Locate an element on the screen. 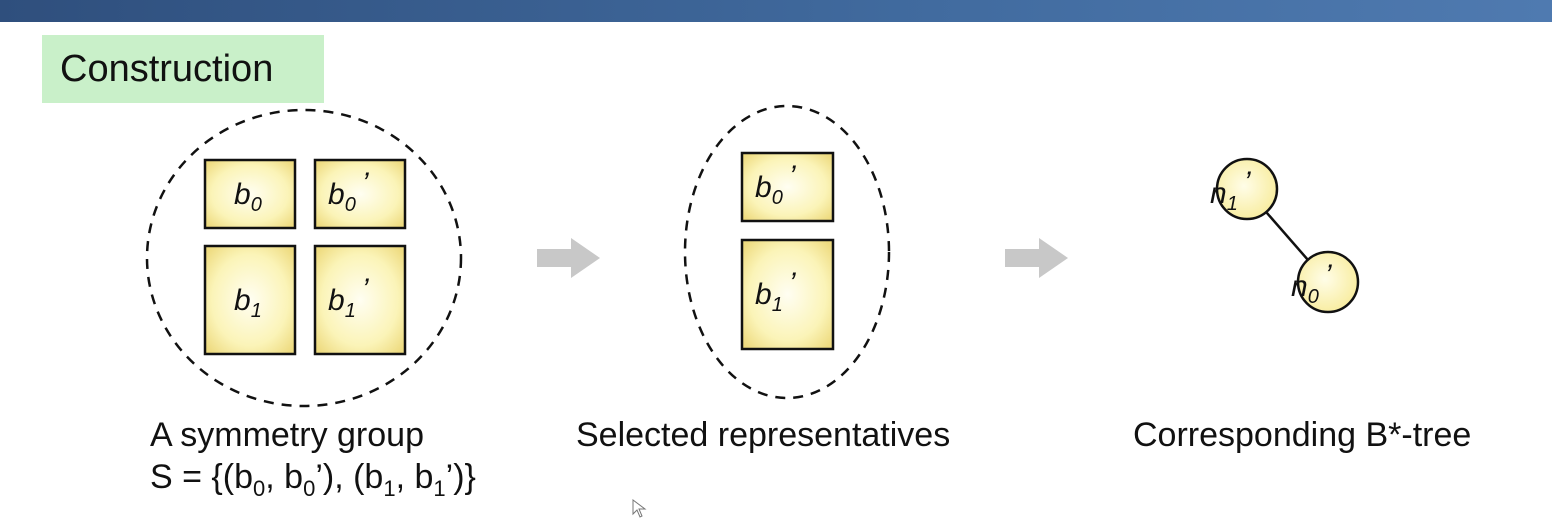  svg-text: b0 is located at coordinates (248, 197).